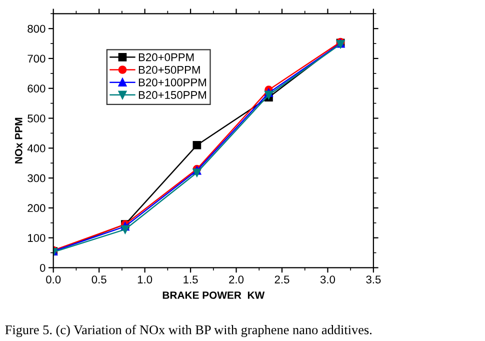 The width and height of the screenshot is (485, 341). Describe the element at coordinates (99, 280) in the screenshot. I see `x-tick-label: 0.5` at that location.